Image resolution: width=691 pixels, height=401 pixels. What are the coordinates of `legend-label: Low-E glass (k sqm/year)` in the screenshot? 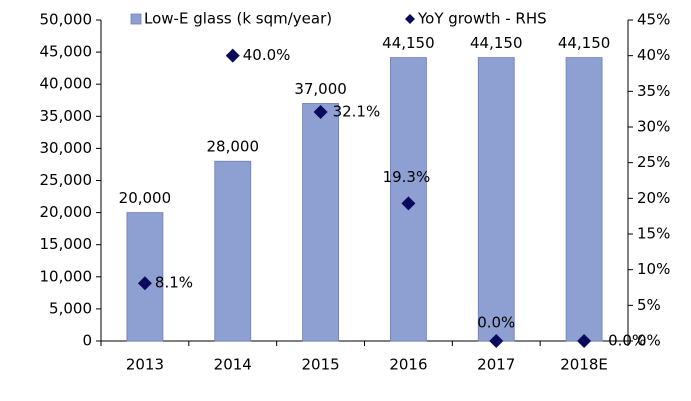 It's located at (238, 19).